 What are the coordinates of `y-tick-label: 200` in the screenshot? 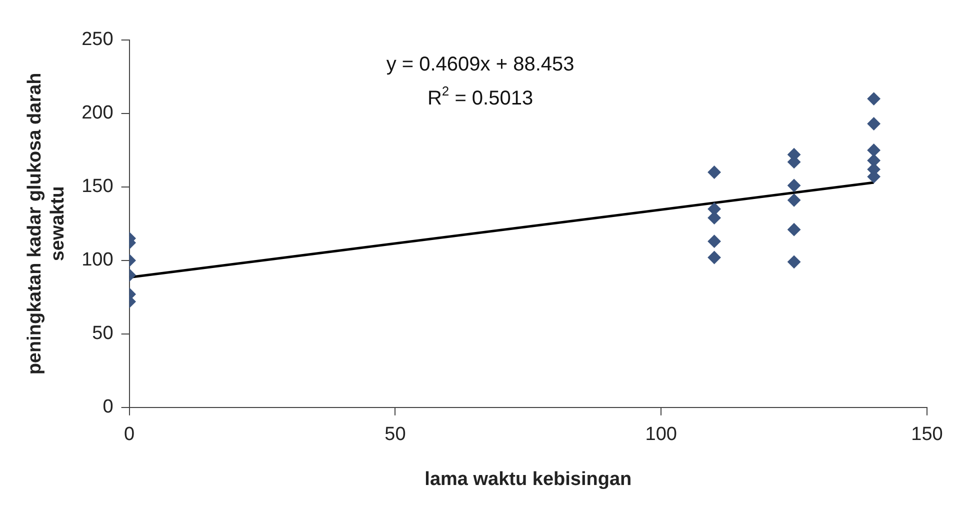 It's located at (98, 113).